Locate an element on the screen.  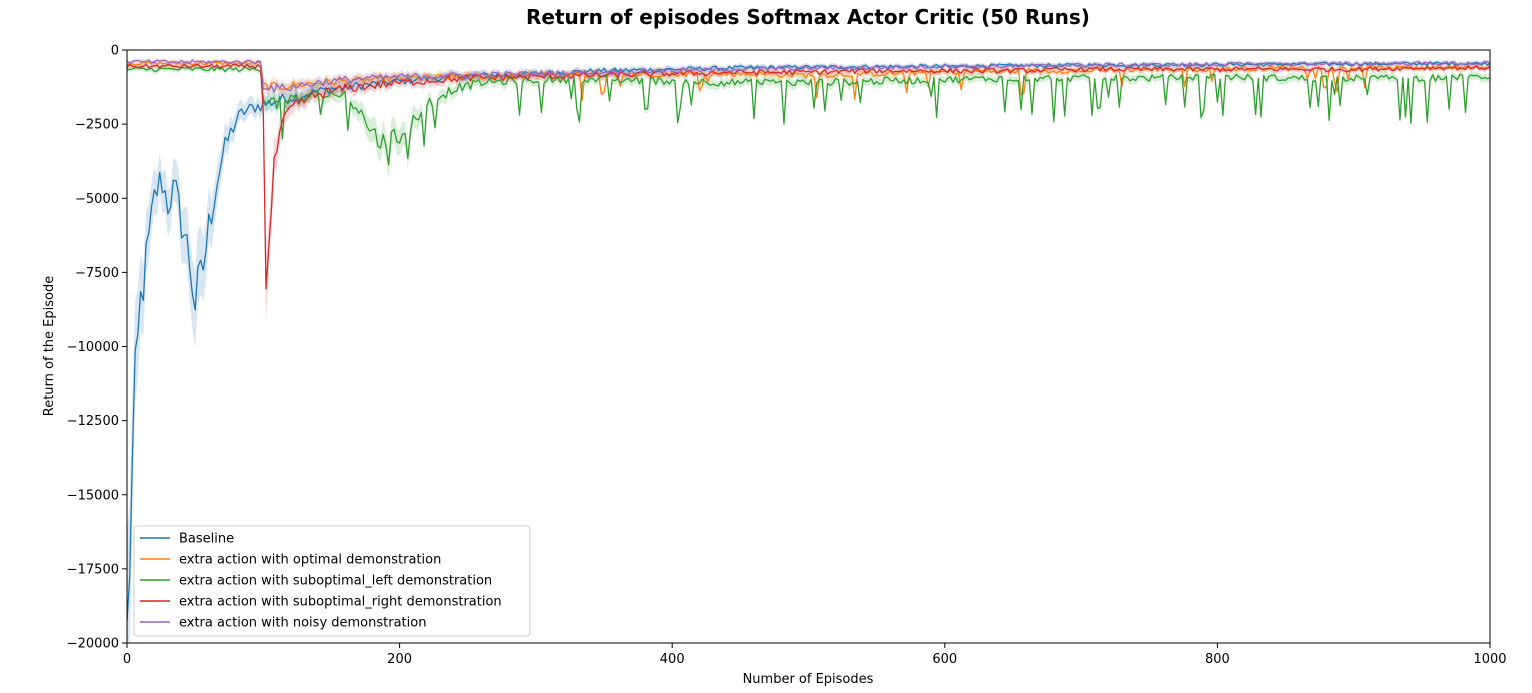
y-tick-label: −7500 is located at coordinates (97, 273).